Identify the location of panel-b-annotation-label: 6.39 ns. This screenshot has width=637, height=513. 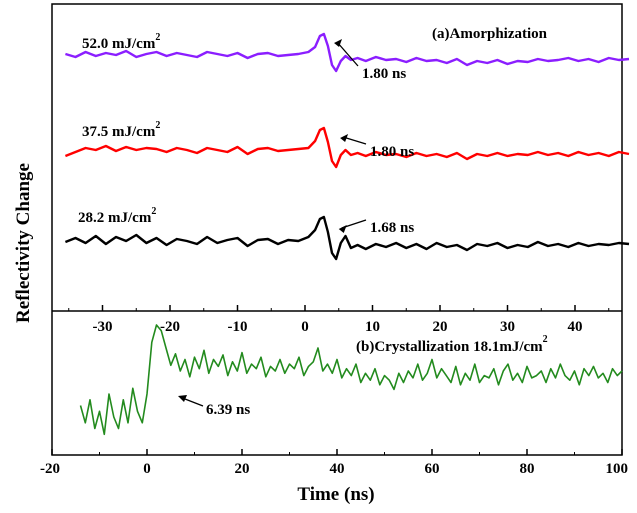
(228, 410).